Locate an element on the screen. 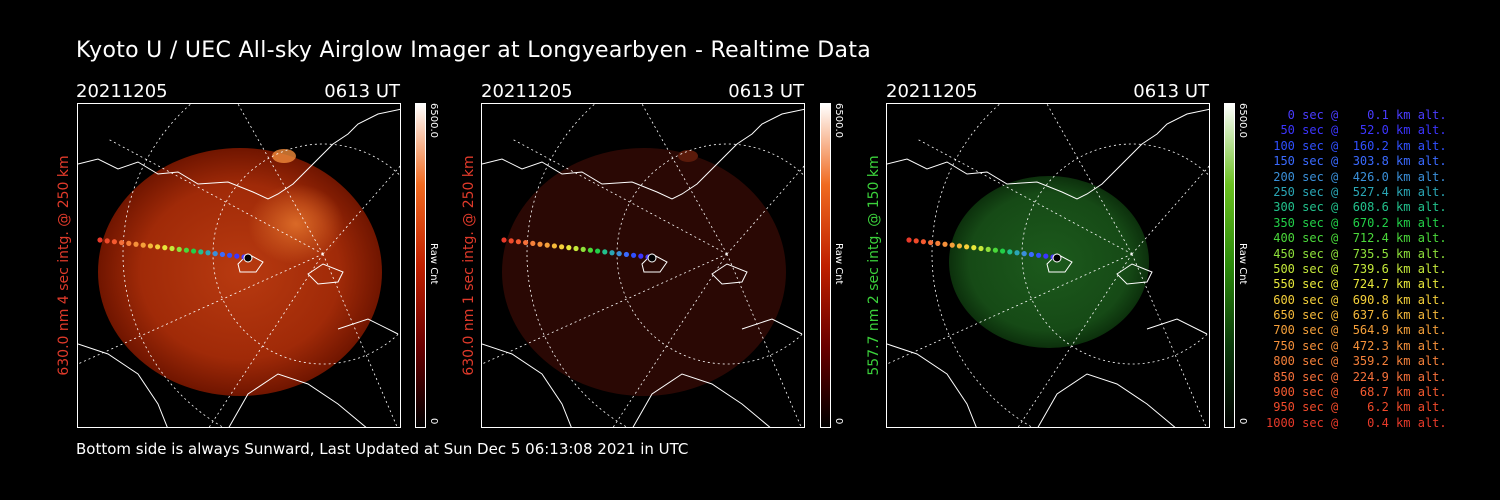  panel-2-cbar-max: 6500.0 is located at coordinates (838, 120).